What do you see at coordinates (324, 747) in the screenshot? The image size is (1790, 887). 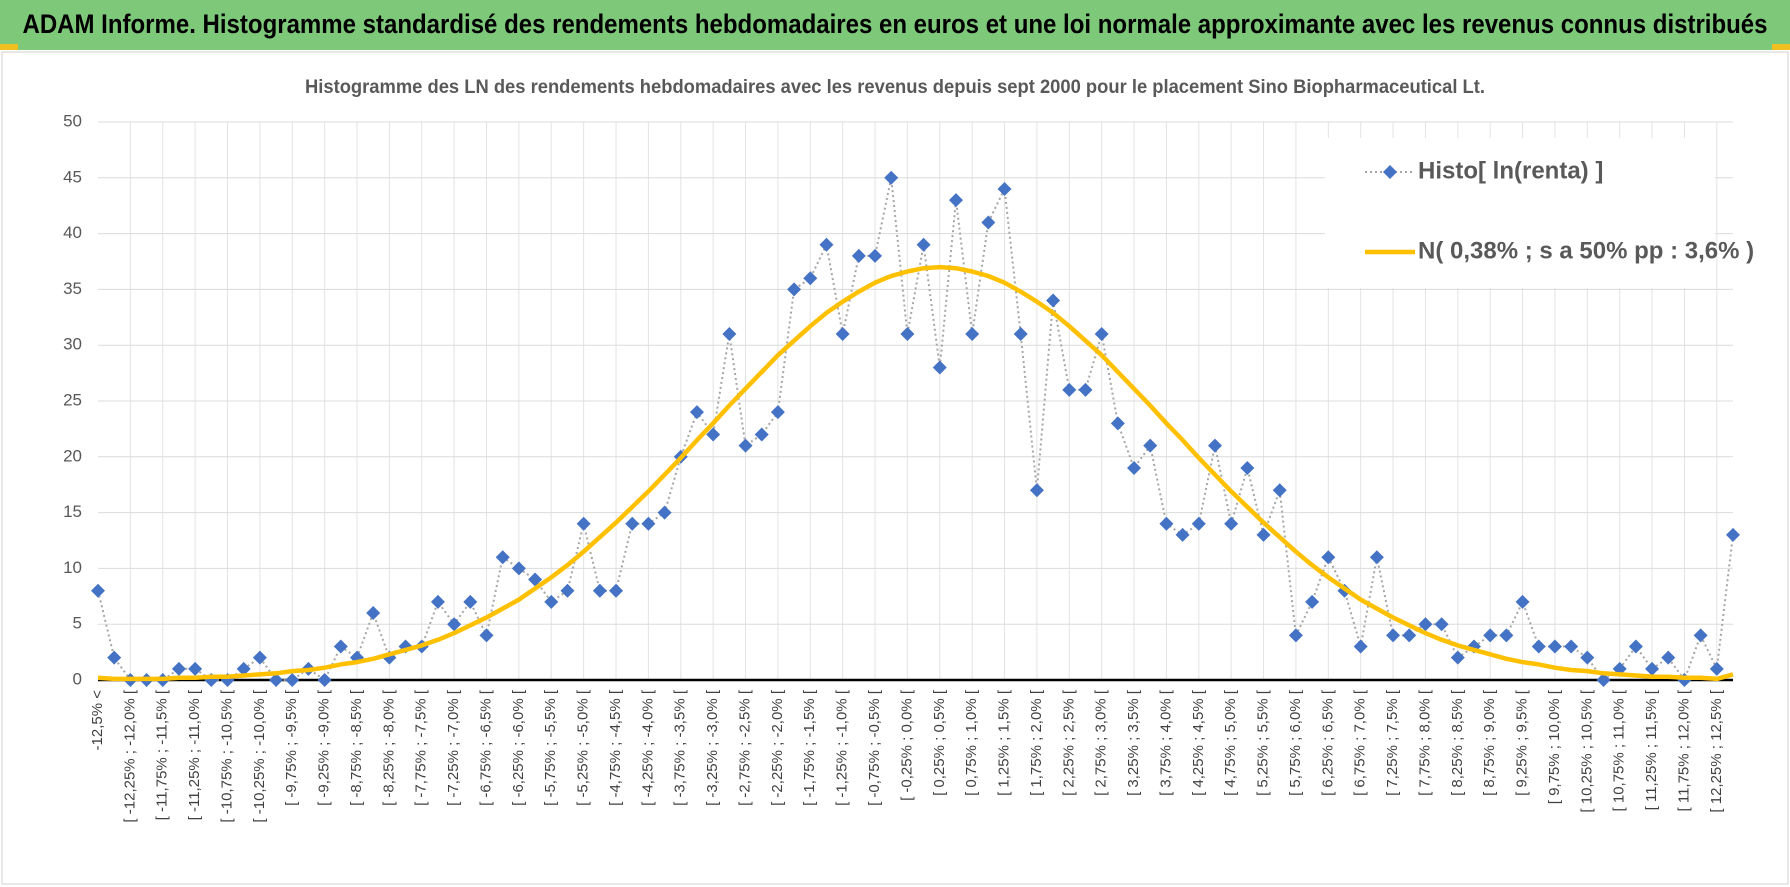 I see `x-tick-label: [ -9,25% ; -9,0% [` at bounding box center [324, 747].